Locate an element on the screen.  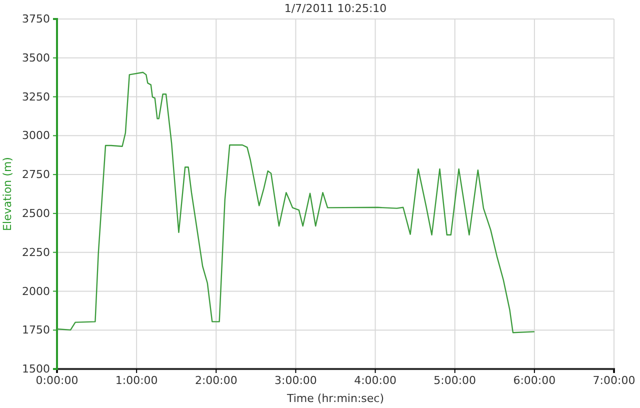
x-tick-label: 7:00:00 is located at coordinates (614, 380).